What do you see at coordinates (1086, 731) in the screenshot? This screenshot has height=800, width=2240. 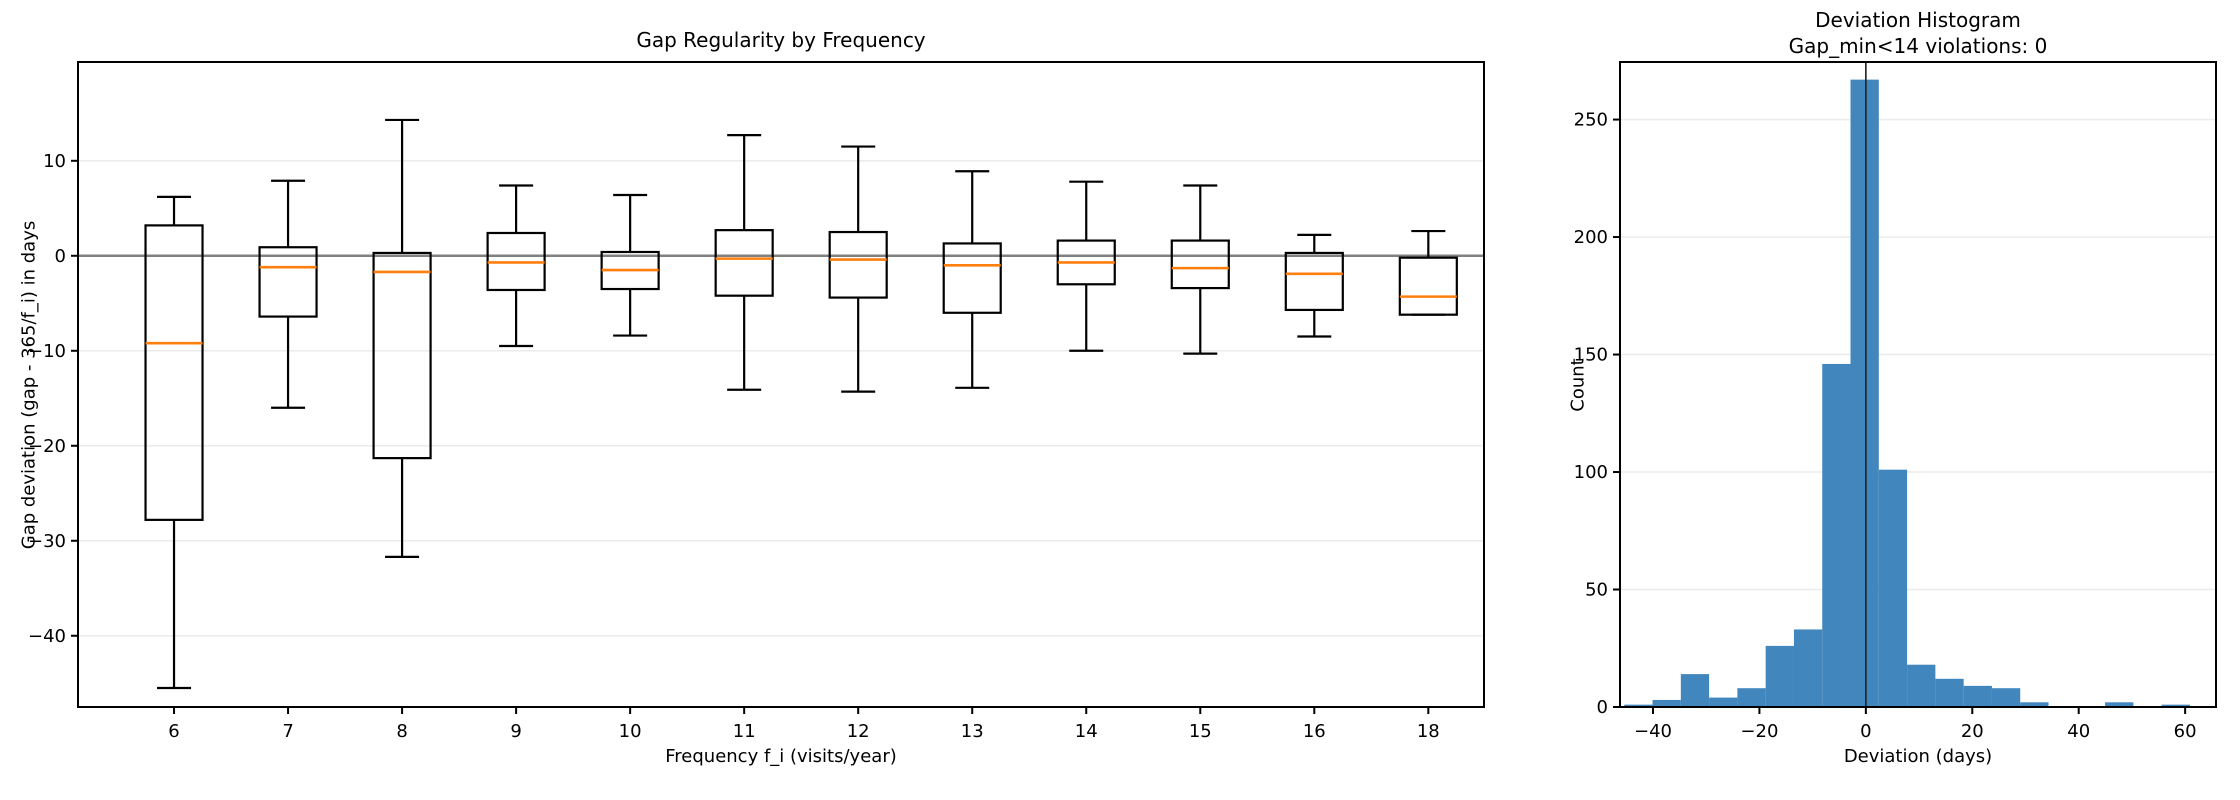 I see `x-tick-label: 14` at bounding box center [1086, 731].